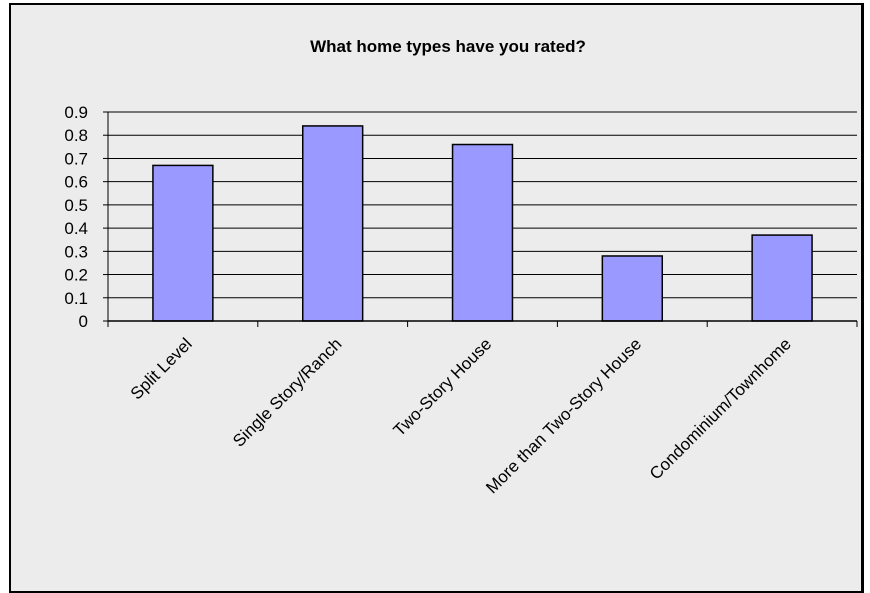  I want to click on y-tick-label: 0.6, so click(76, 182).